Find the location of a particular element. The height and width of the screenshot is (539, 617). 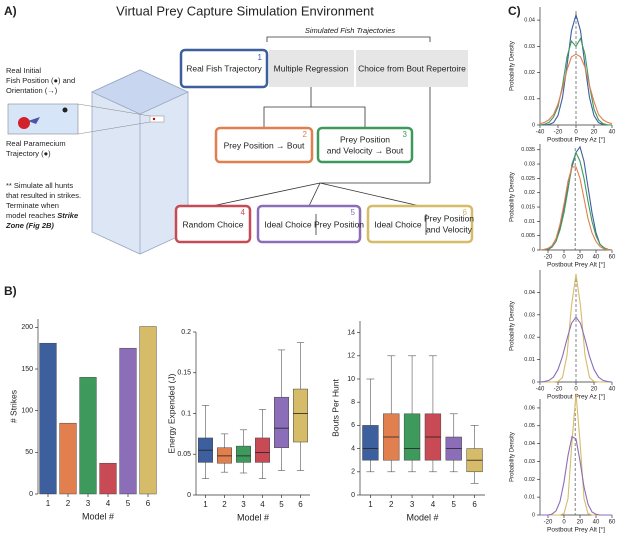

tank is located at coordinates (140, 162).